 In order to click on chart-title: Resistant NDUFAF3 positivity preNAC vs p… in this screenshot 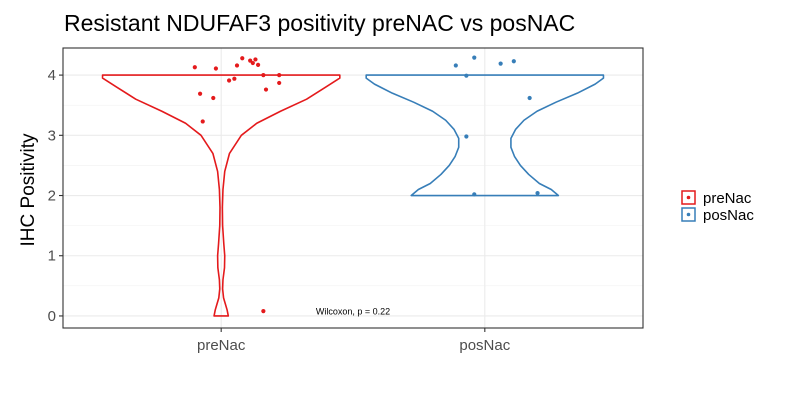, I will do `click(319, 23)`.